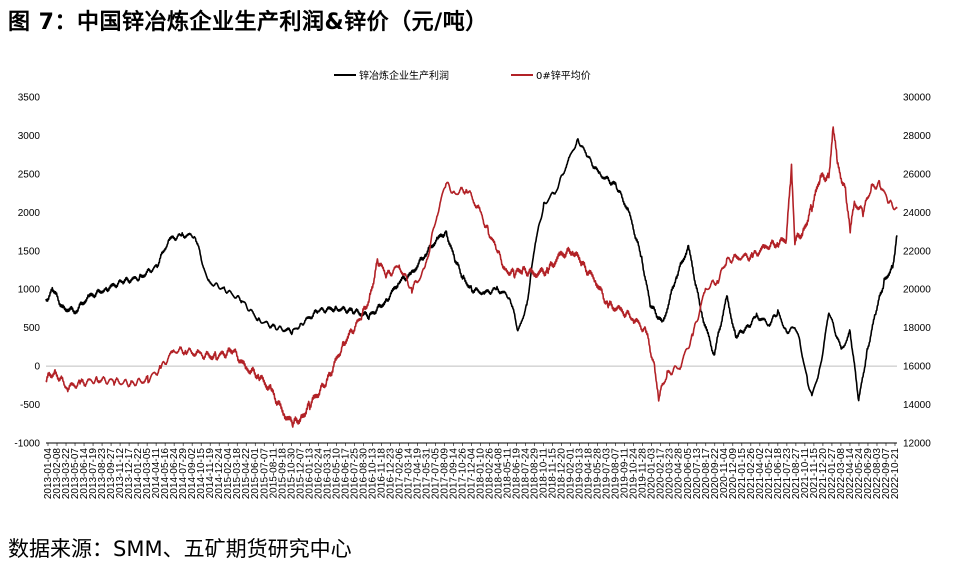 The width and height of the screenshot is (953, 569). I want to click on x-tick-label: 2014-10-15, so click(201, 474).